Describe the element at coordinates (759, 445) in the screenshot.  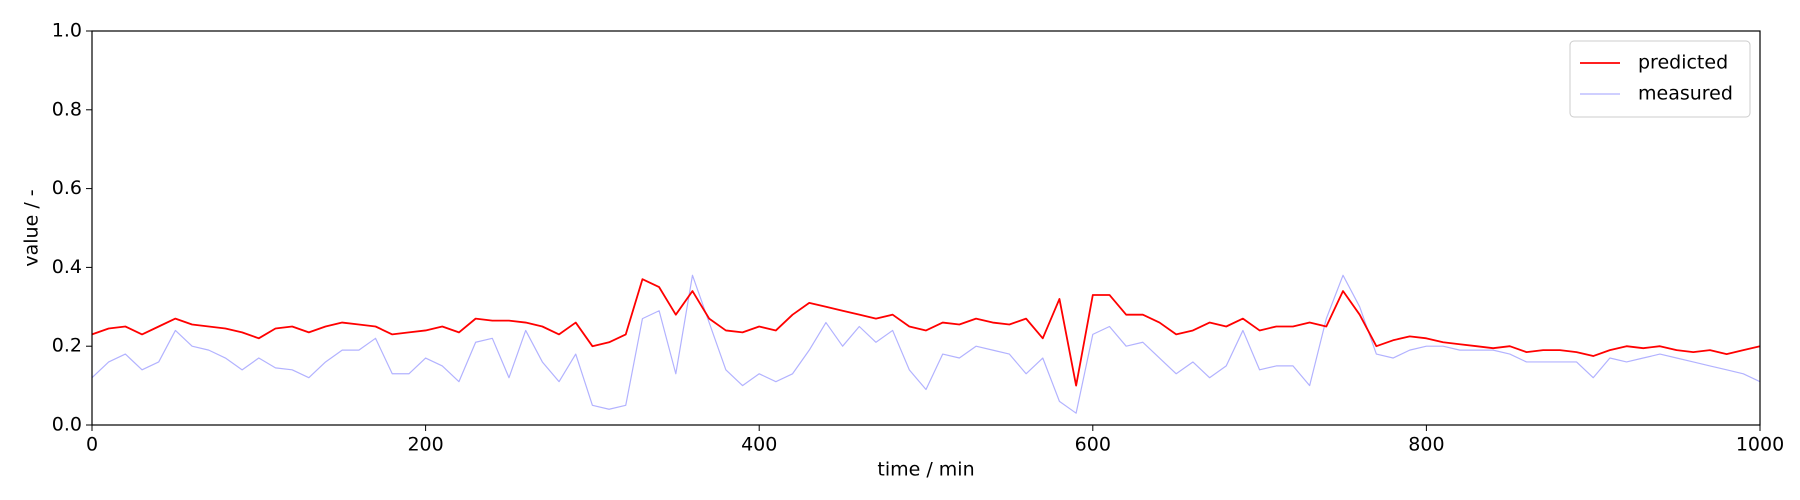
I see `x-tick-label: 400` at that location.